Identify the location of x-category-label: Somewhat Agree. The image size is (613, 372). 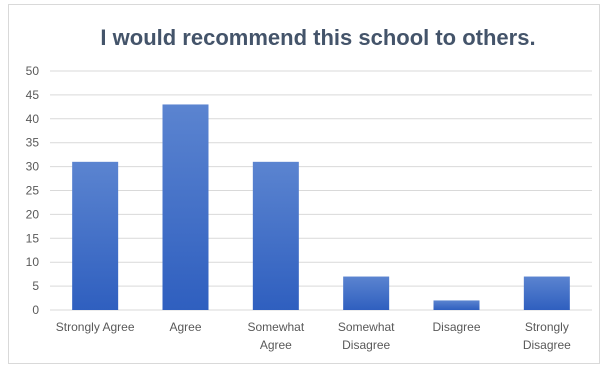
(275, 336).